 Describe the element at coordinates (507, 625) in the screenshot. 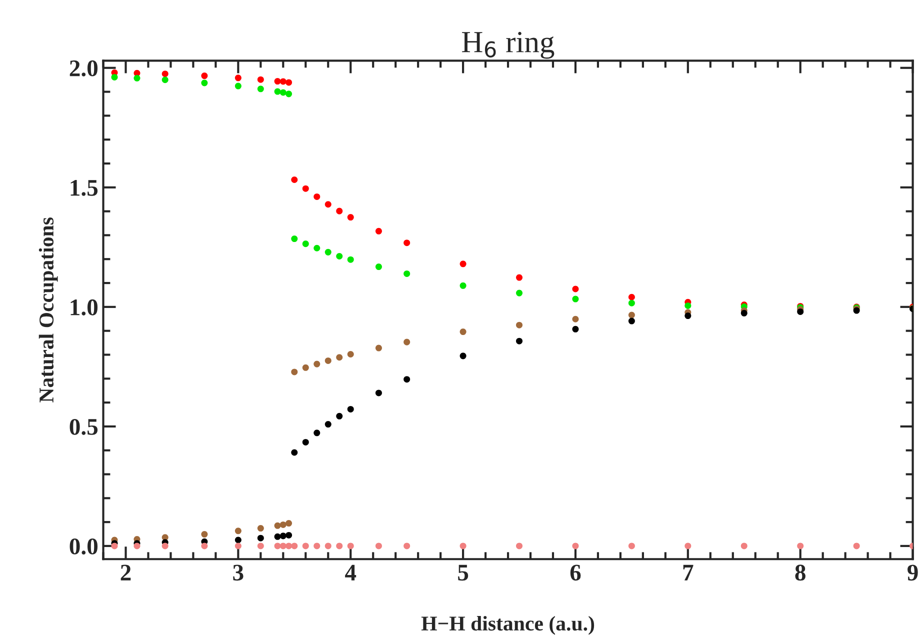

I see `x-axis-title: H−H distance (a.u.)` at that location.